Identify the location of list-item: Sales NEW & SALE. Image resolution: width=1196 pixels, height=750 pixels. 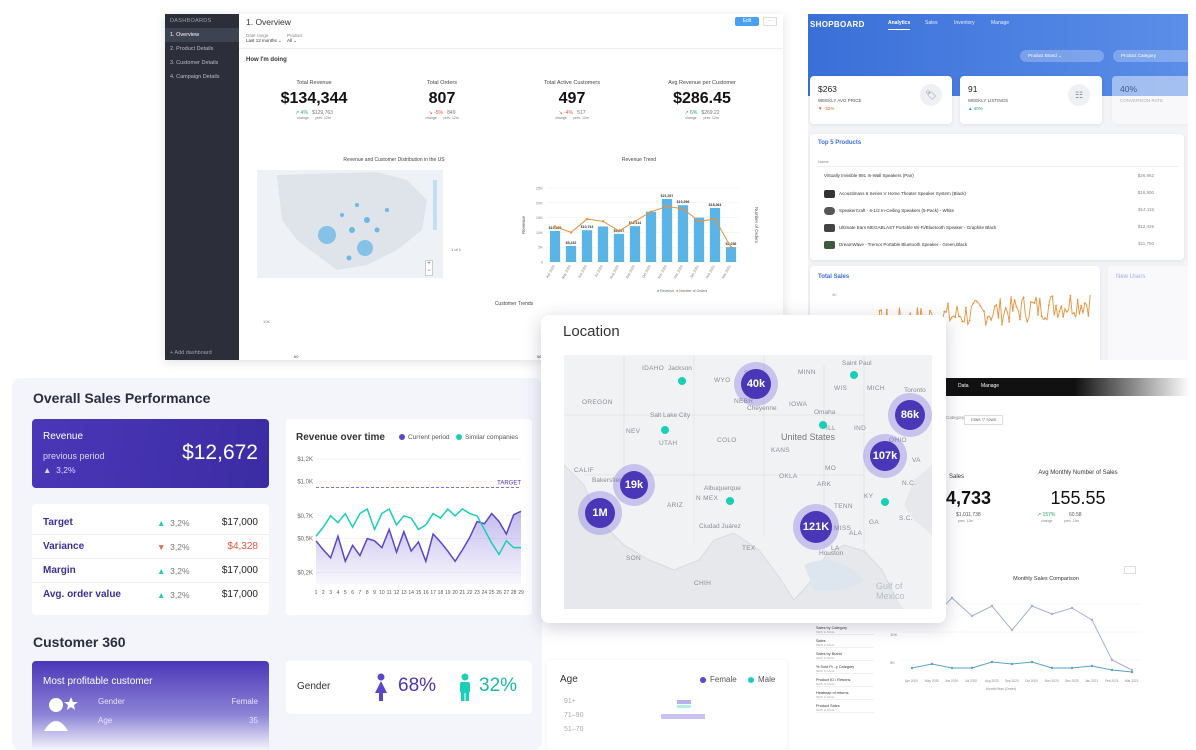
(845, 643).